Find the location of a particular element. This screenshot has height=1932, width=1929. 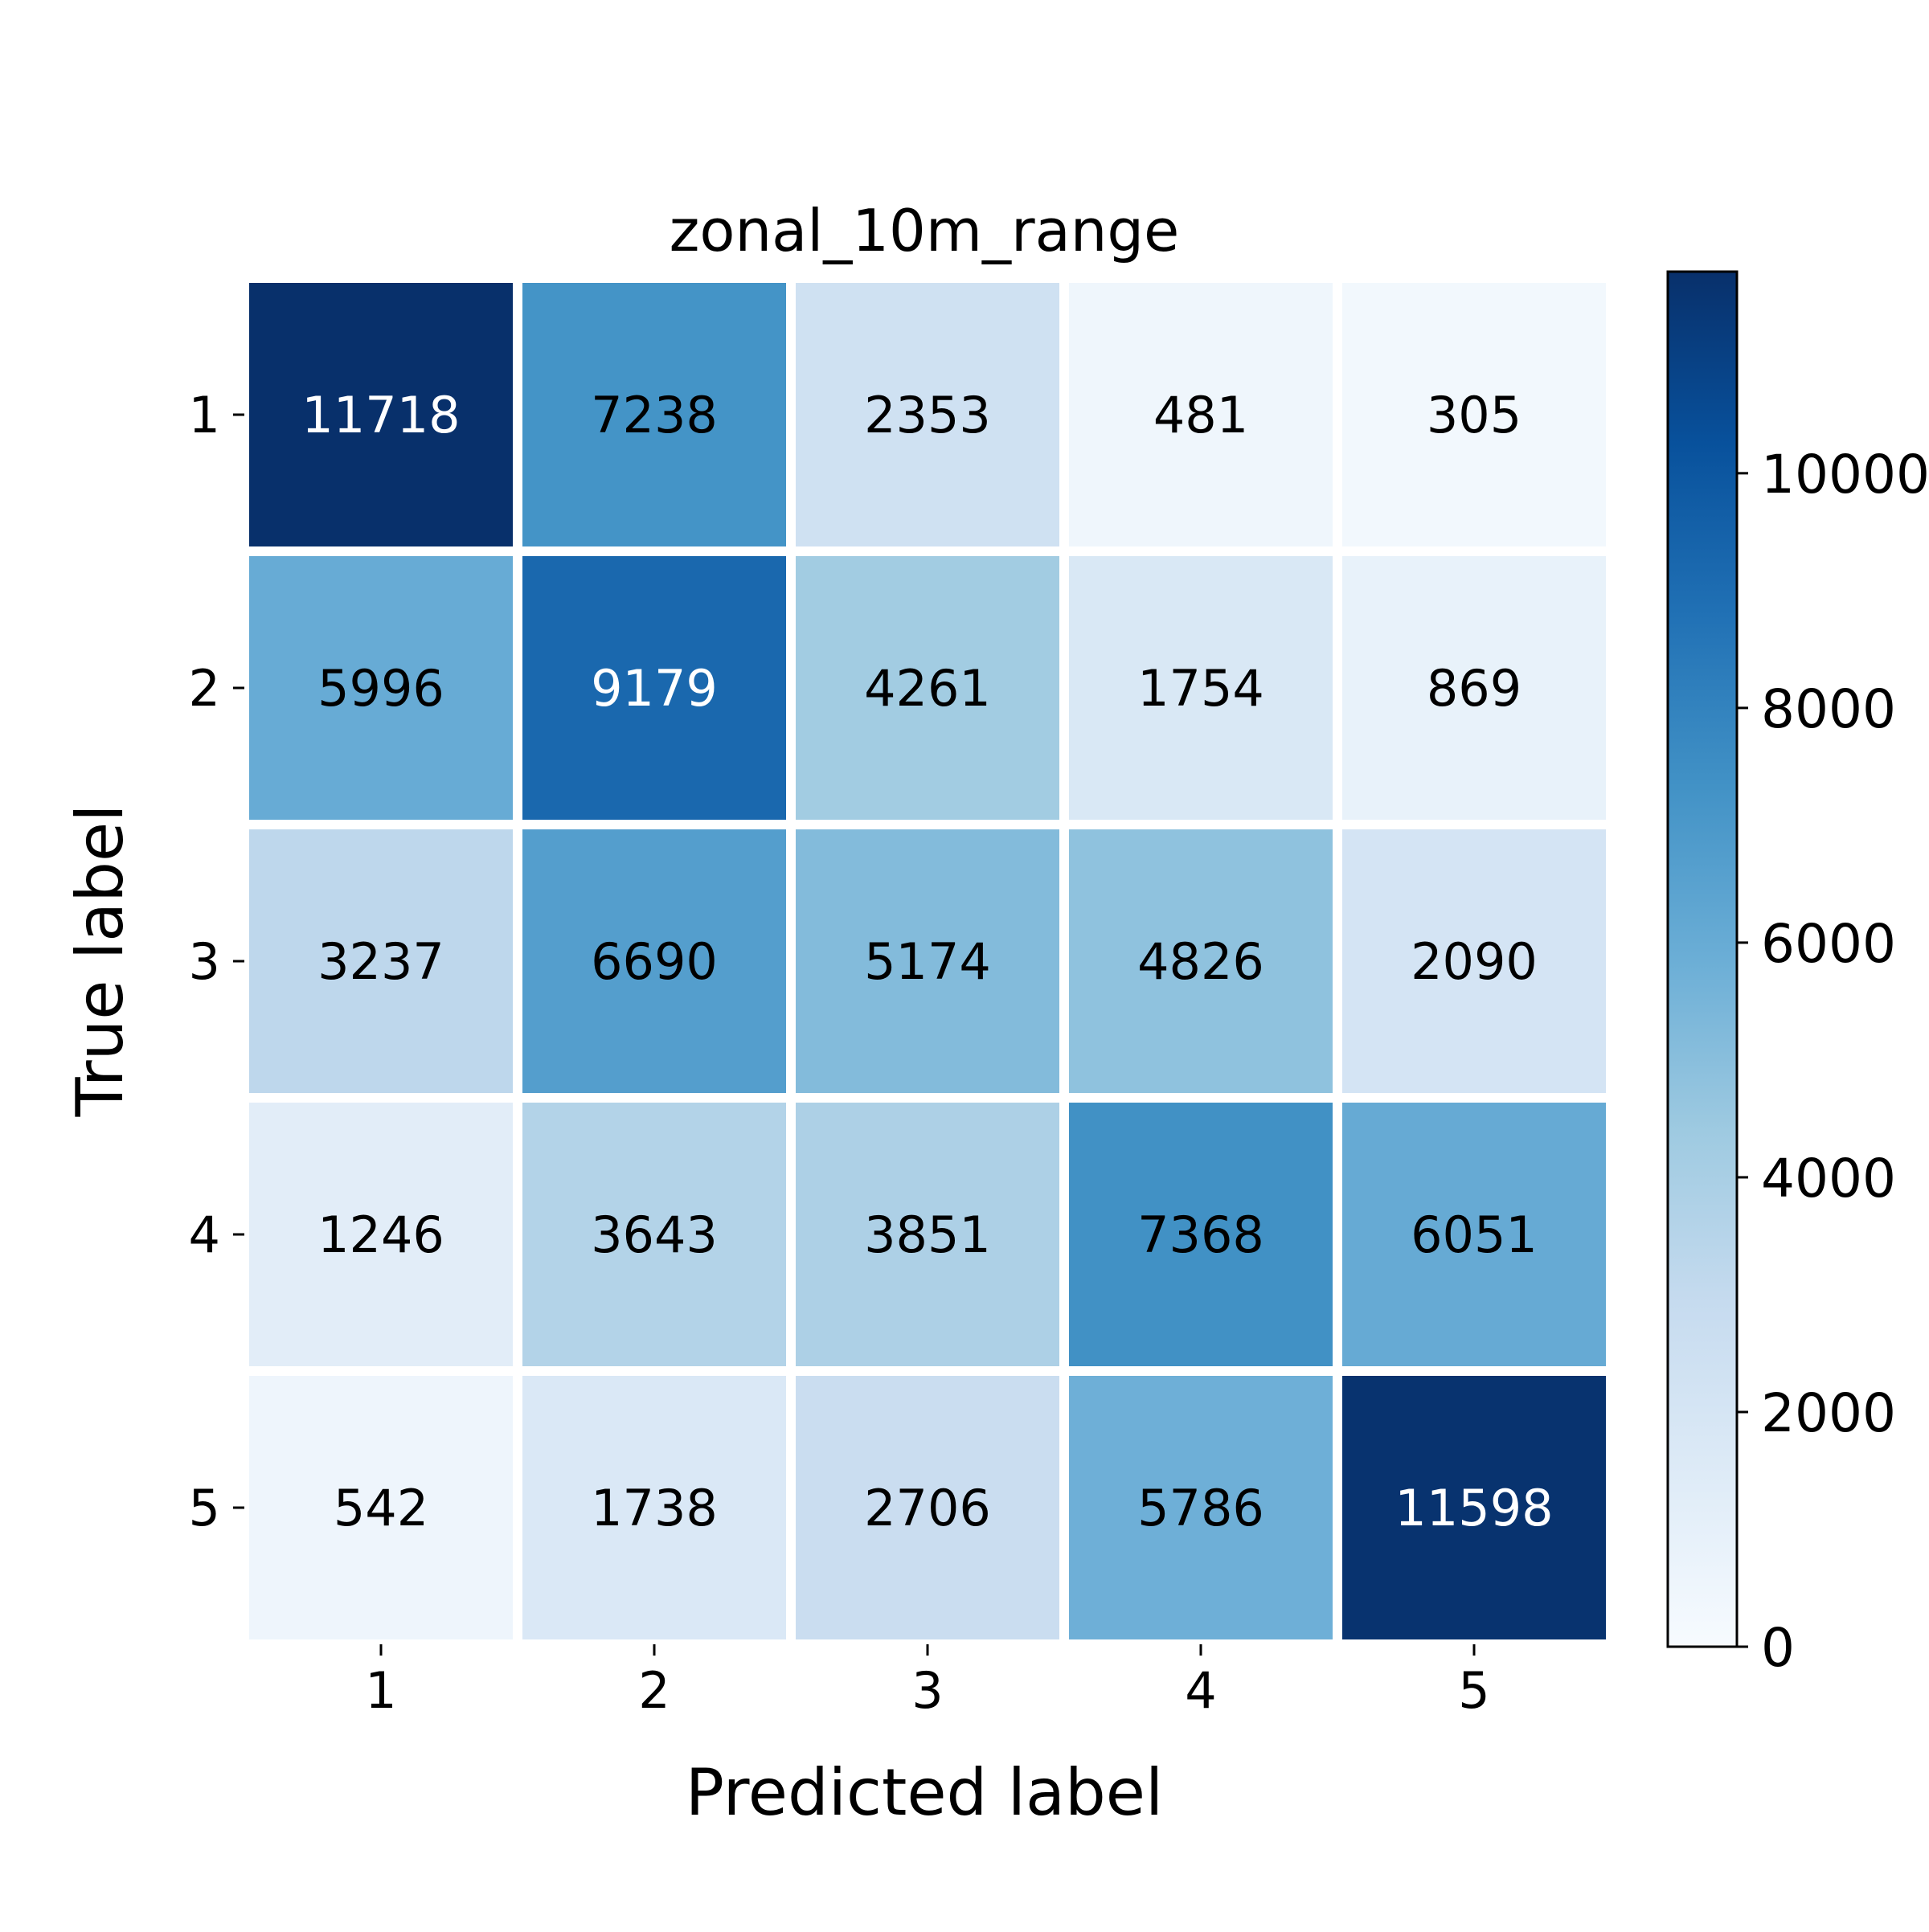

heatmap-cell-r4-c2 is located at coordinates (654, 1234).